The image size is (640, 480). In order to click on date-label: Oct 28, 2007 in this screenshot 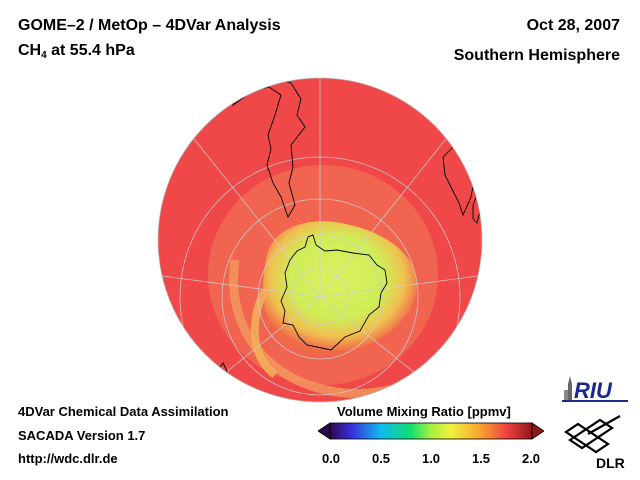, I will do `click(573, 25)`.